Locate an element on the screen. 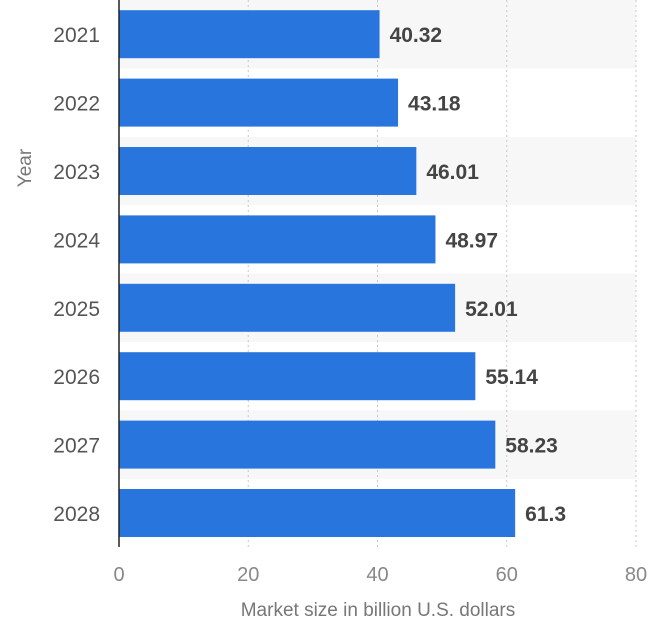 Image resolution: width=650 pixels, height=642 pixels. bar-value-label: 52.01 is located at coordinates (491, 309).